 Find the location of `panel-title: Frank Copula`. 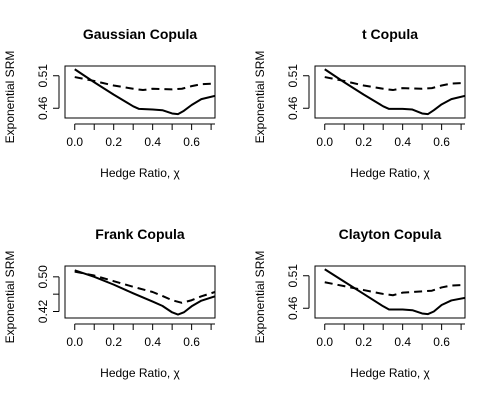

panel-title: Frank Copula is located at coordinates (140, 234).